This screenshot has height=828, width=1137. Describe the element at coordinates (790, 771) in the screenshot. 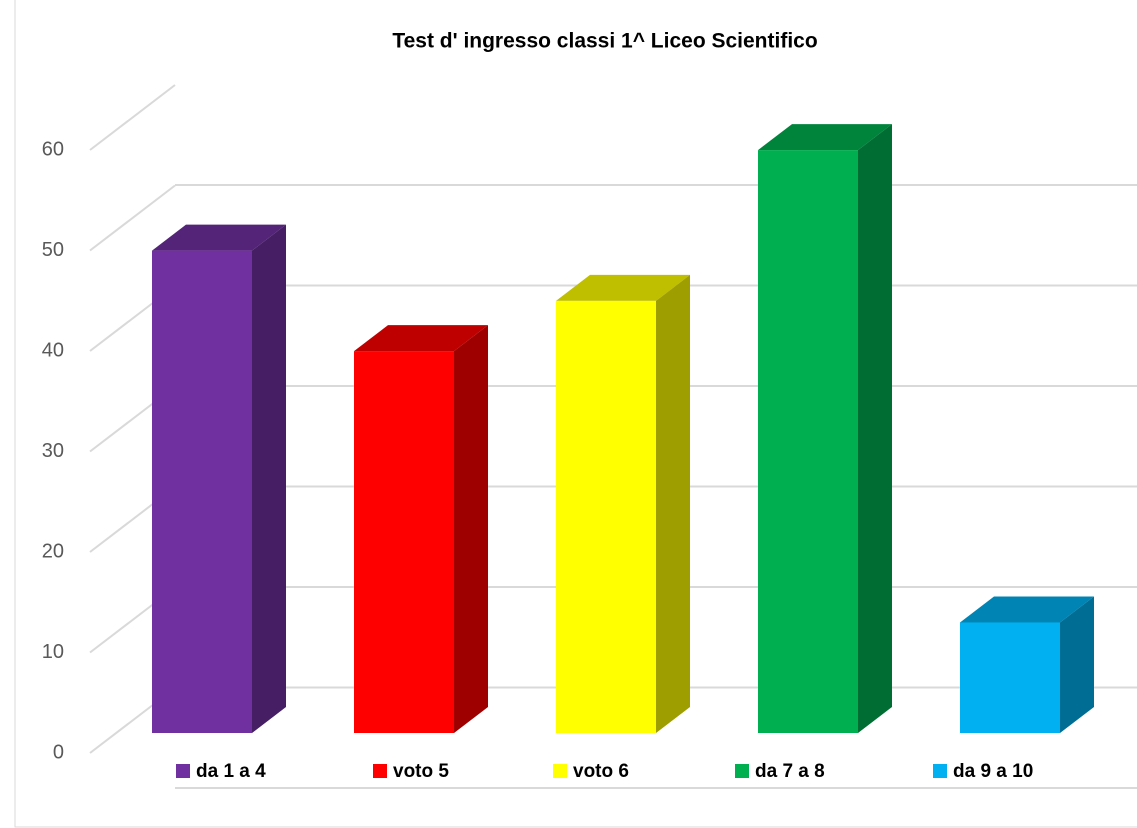

I see `legend-label: da 7 a 8` at that location.